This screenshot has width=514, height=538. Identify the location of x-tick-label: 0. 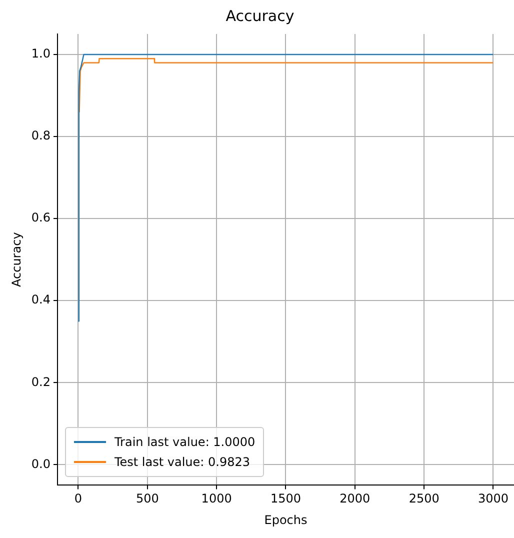
(78, 499).